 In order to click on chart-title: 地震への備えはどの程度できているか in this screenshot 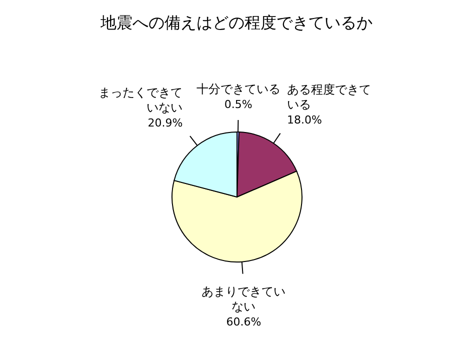, I will do `click(236, 22)`.